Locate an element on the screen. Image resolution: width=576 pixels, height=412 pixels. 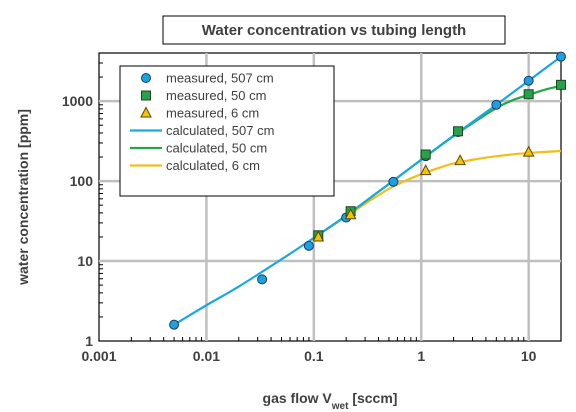
chart-title: Water concentration vs tubing length is located at coordinates (334, 30).